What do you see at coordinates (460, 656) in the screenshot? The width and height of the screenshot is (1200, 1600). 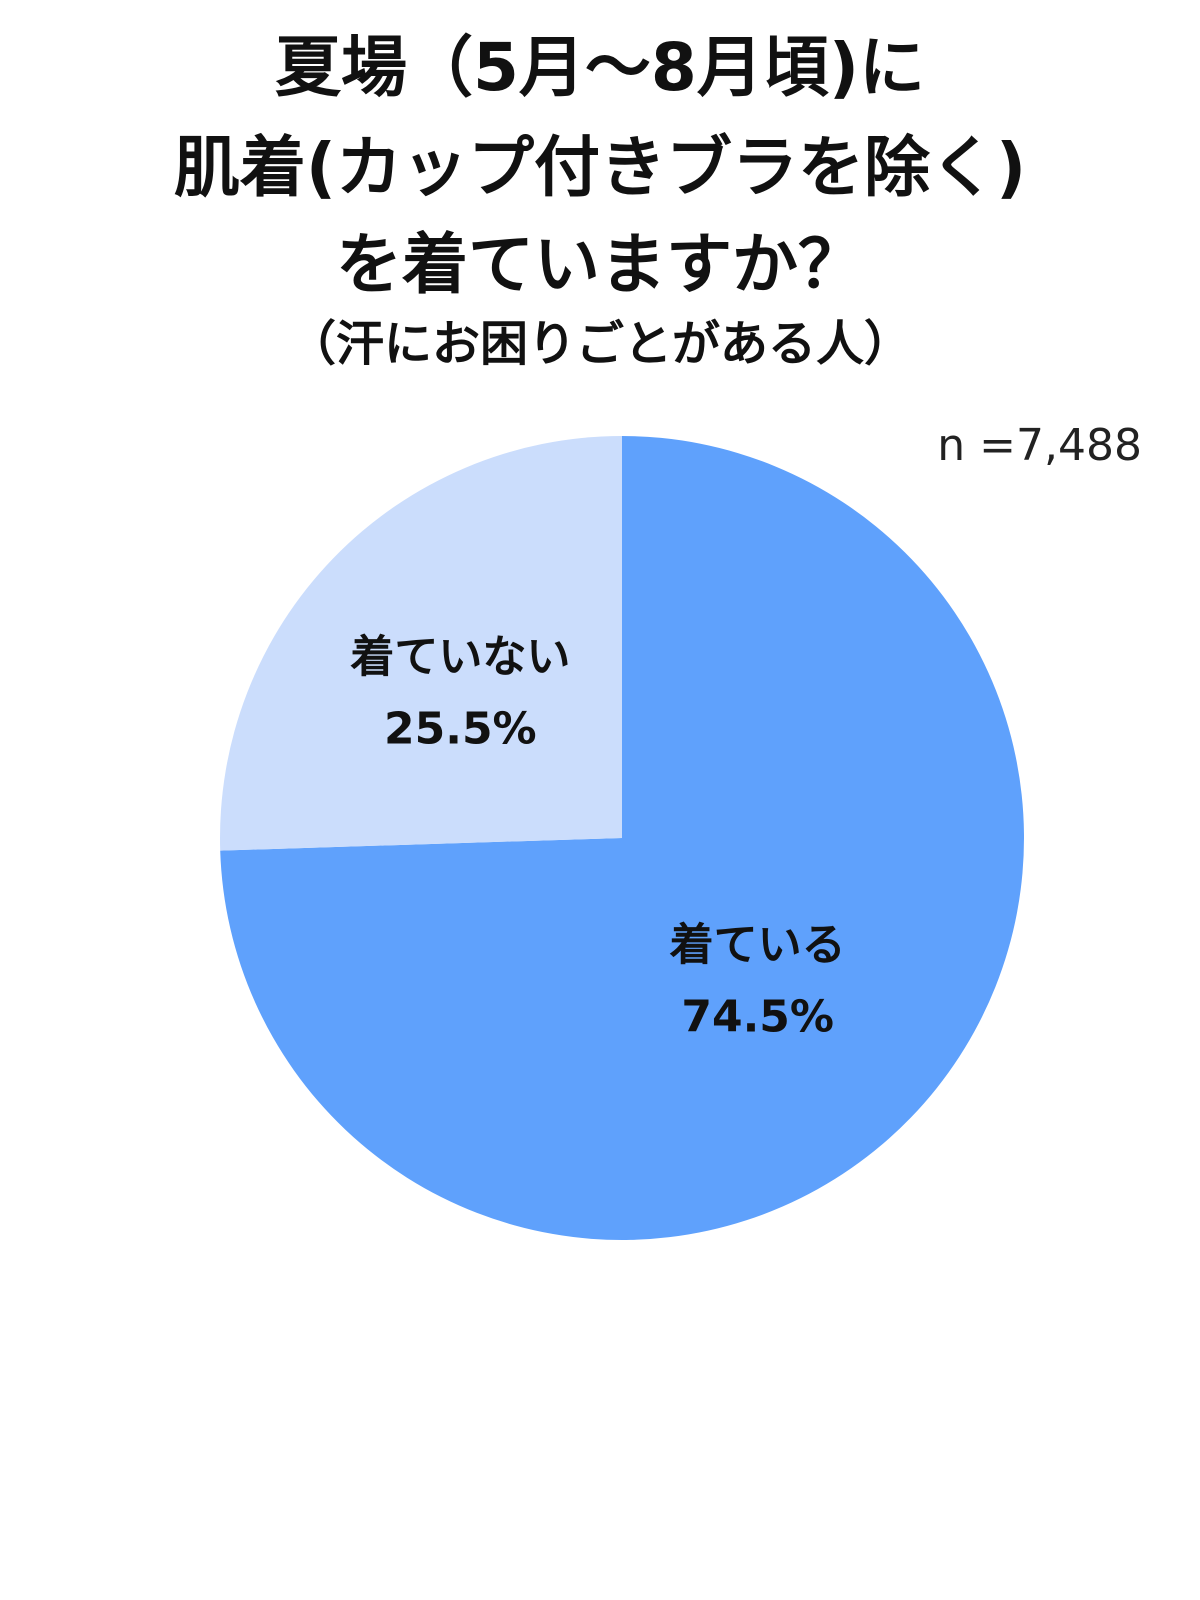 I see `slice-label-2: 着ていない` at bounding box center [460, 656].